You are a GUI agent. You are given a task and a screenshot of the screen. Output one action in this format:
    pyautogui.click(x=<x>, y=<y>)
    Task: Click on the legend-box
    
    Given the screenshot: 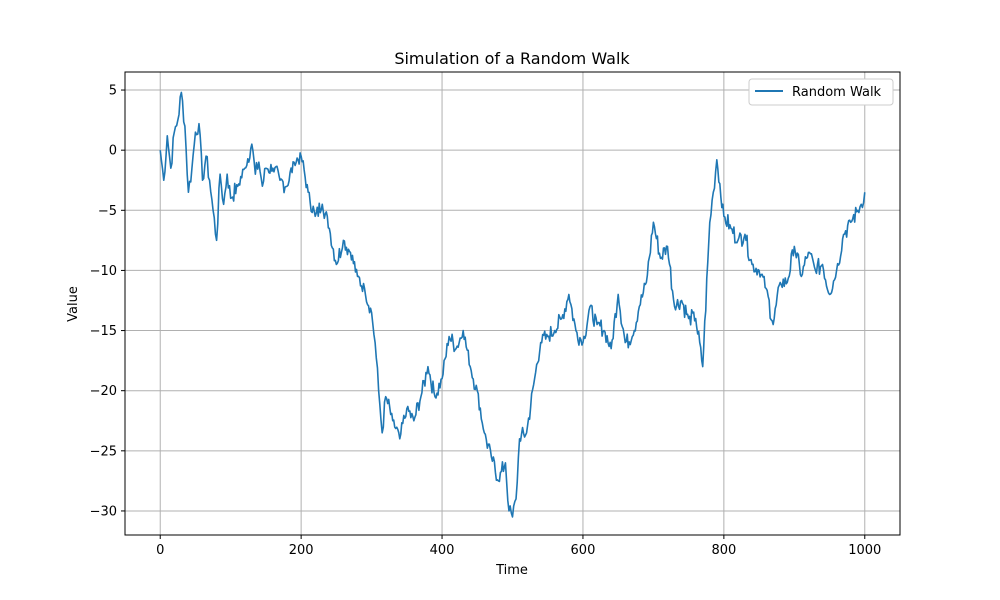 What is the action you would take?
    pyautogui.click(x=821, y=92)
    